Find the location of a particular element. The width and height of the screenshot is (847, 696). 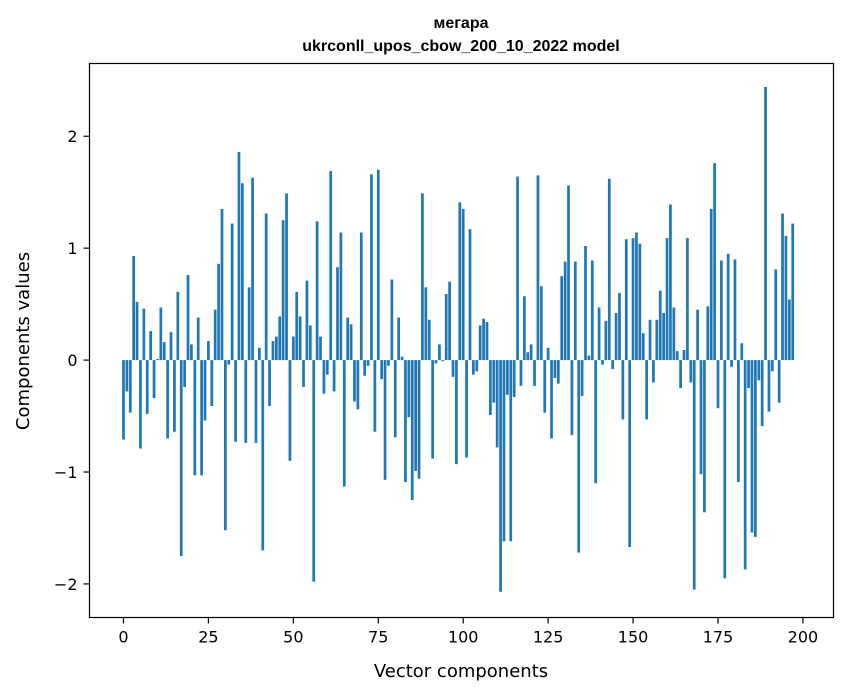

x-tick-label: 100 is located at coordinates (463, 637).